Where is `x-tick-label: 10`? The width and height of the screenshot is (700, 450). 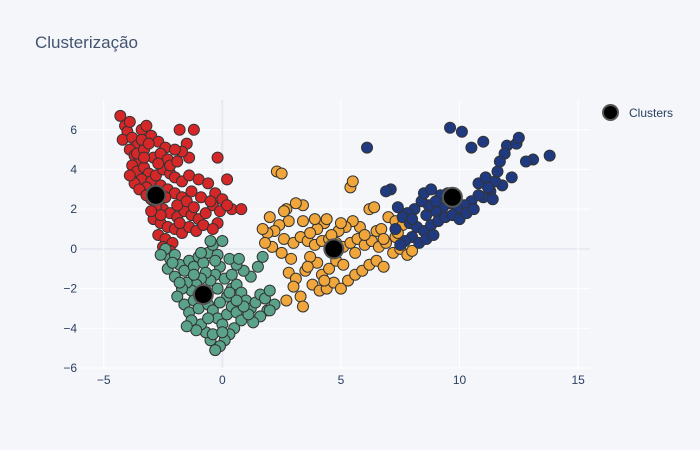 x-tick-label: 10 is located at coordinates (460, 380).